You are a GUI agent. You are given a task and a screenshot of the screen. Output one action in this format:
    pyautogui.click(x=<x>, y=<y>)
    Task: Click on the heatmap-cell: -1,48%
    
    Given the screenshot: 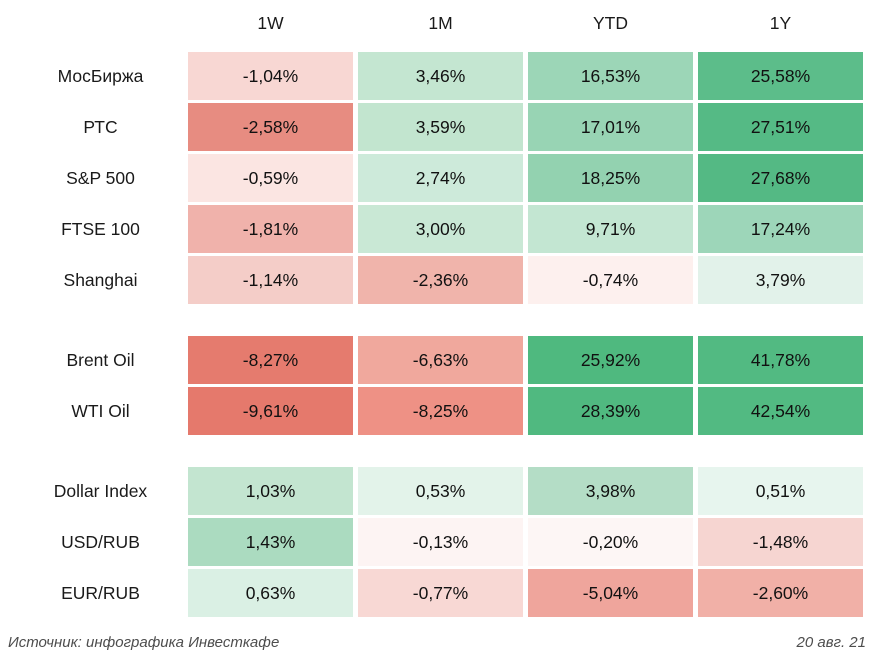 What is the action you would take?
    pyautogui.click(x=780, y=542)
    